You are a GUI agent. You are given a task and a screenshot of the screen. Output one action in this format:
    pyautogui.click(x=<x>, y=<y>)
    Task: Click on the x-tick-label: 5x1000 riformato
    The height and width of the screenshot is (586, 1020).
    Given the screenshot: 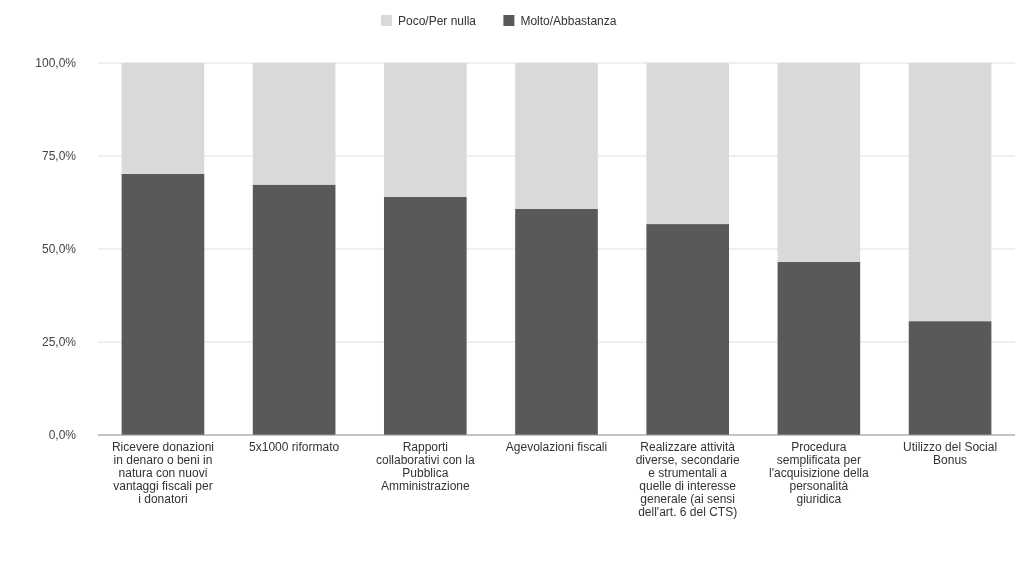 What is the action you would take?
    pyautogui.click(x=294, y=447)
    